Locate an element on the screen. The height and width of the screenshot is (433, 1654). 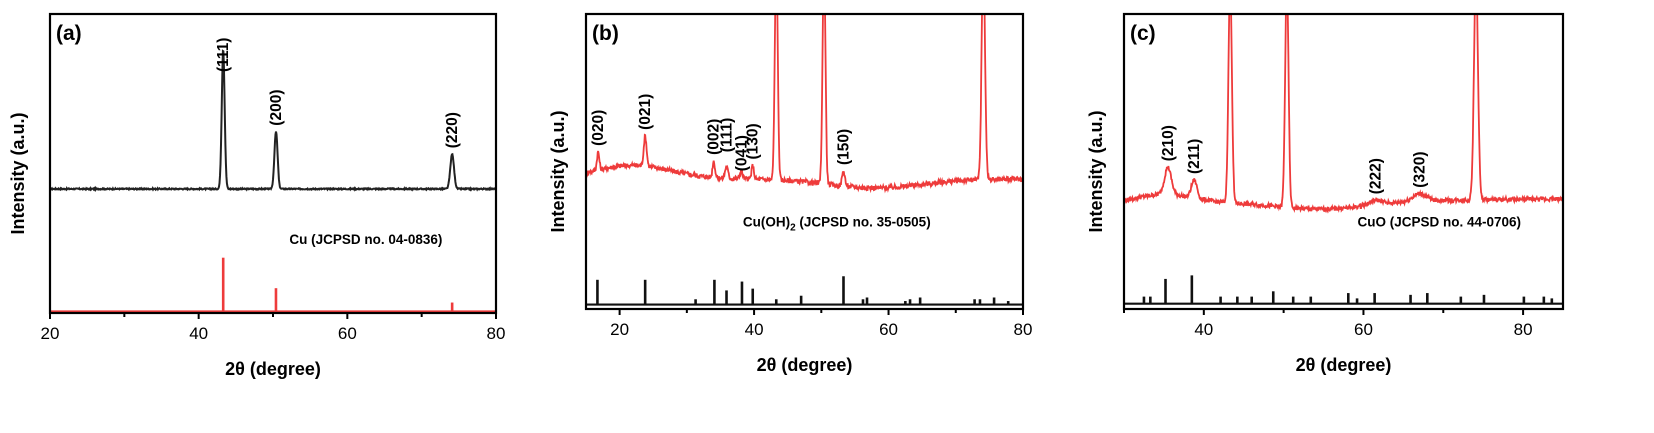
peak-label: (220) is located at coordinates (452, 130).